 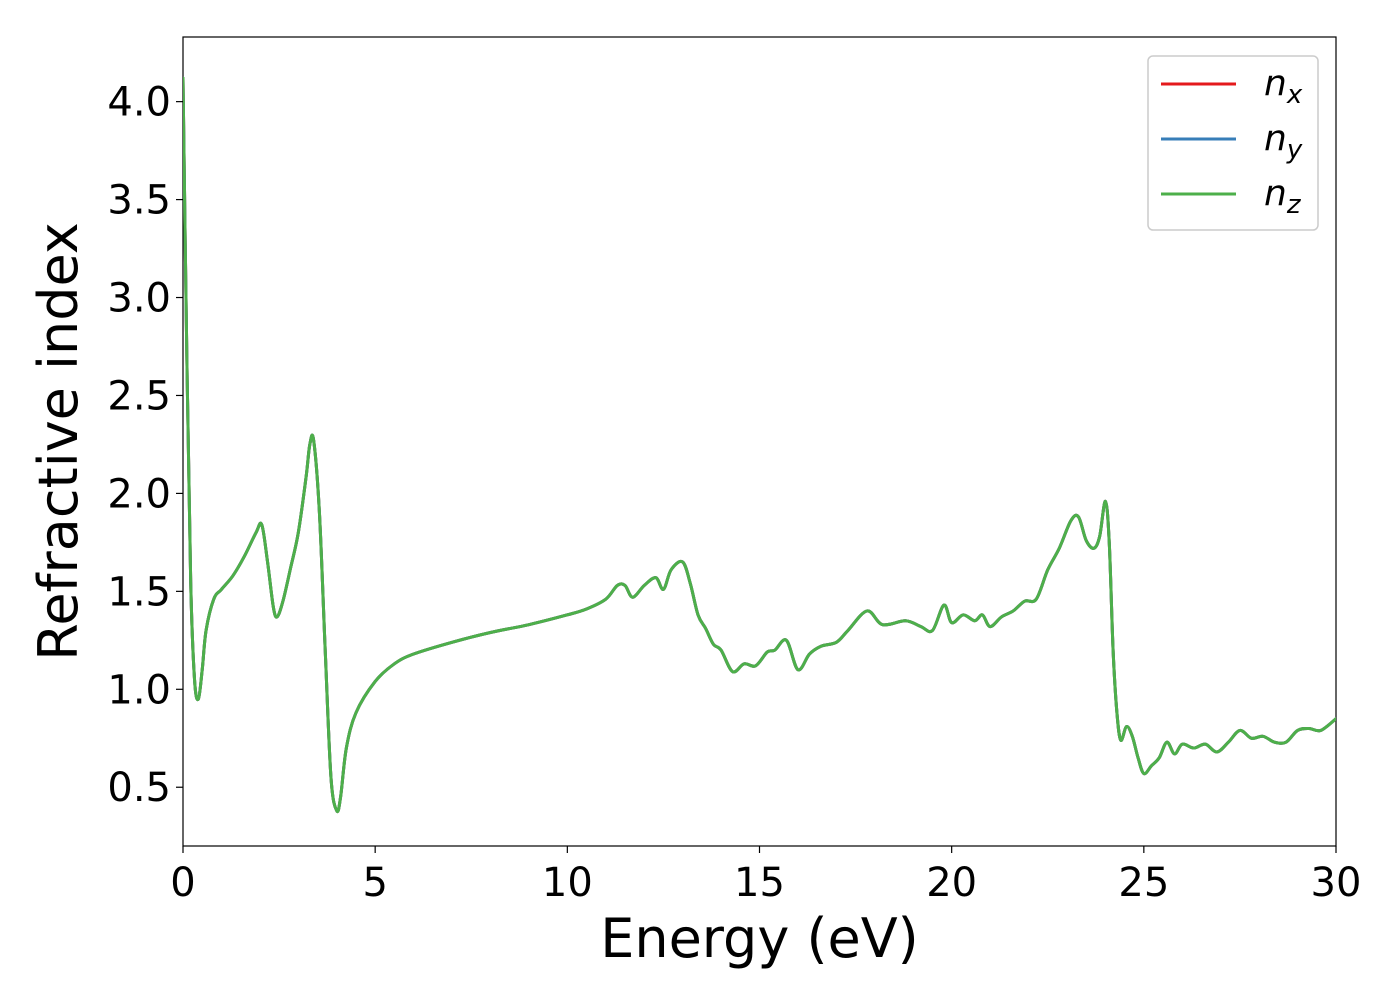 What do you see at coordinates (374, 883) in the screenshot?
I see `x-tick-label: 5` at bounding box center [374, 883].